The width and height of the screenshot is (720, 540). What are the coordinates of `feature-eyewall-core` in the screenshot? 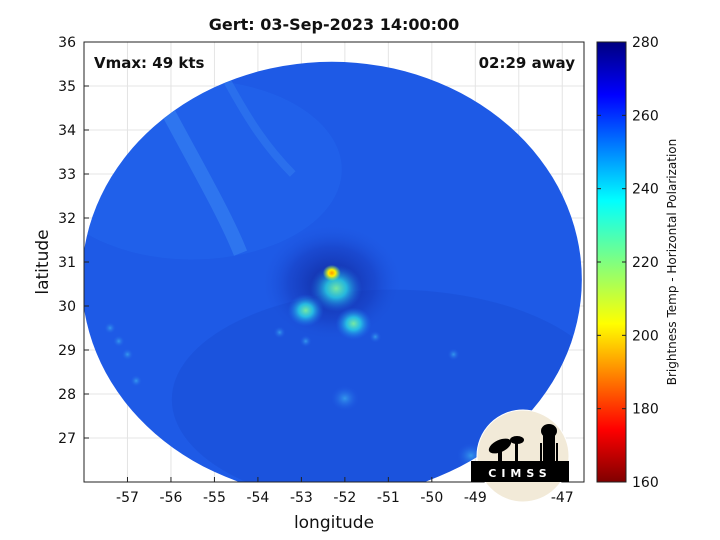 It's located at (336, 288).